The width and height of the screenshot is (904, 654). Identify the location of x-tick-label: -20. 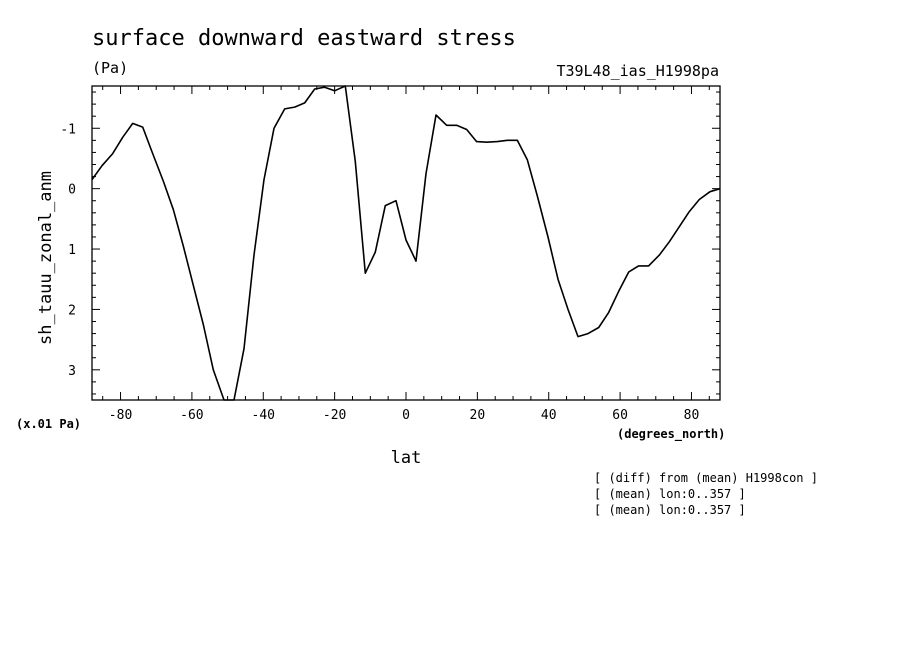
(334, 415).